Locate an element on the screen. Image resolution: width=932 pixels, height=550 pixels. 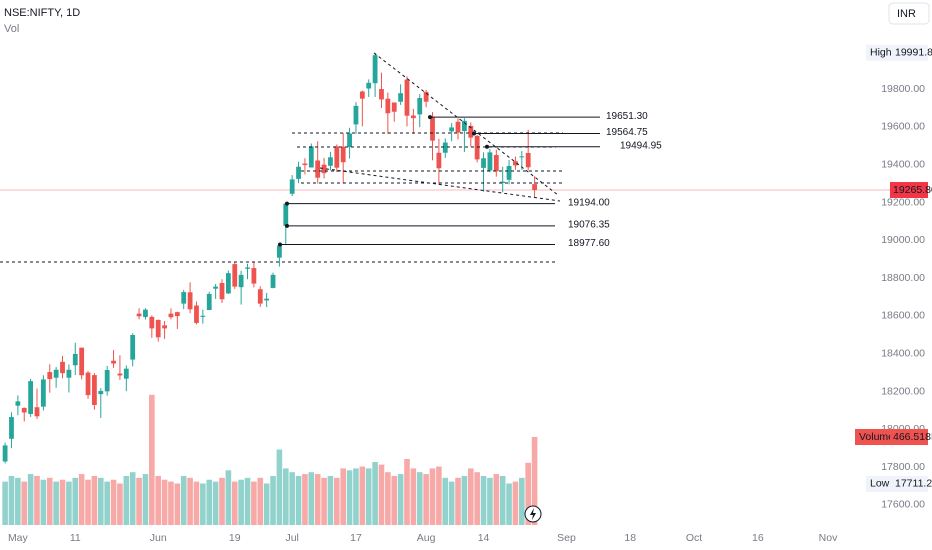
currency-button is located at coordinates (909, 13).